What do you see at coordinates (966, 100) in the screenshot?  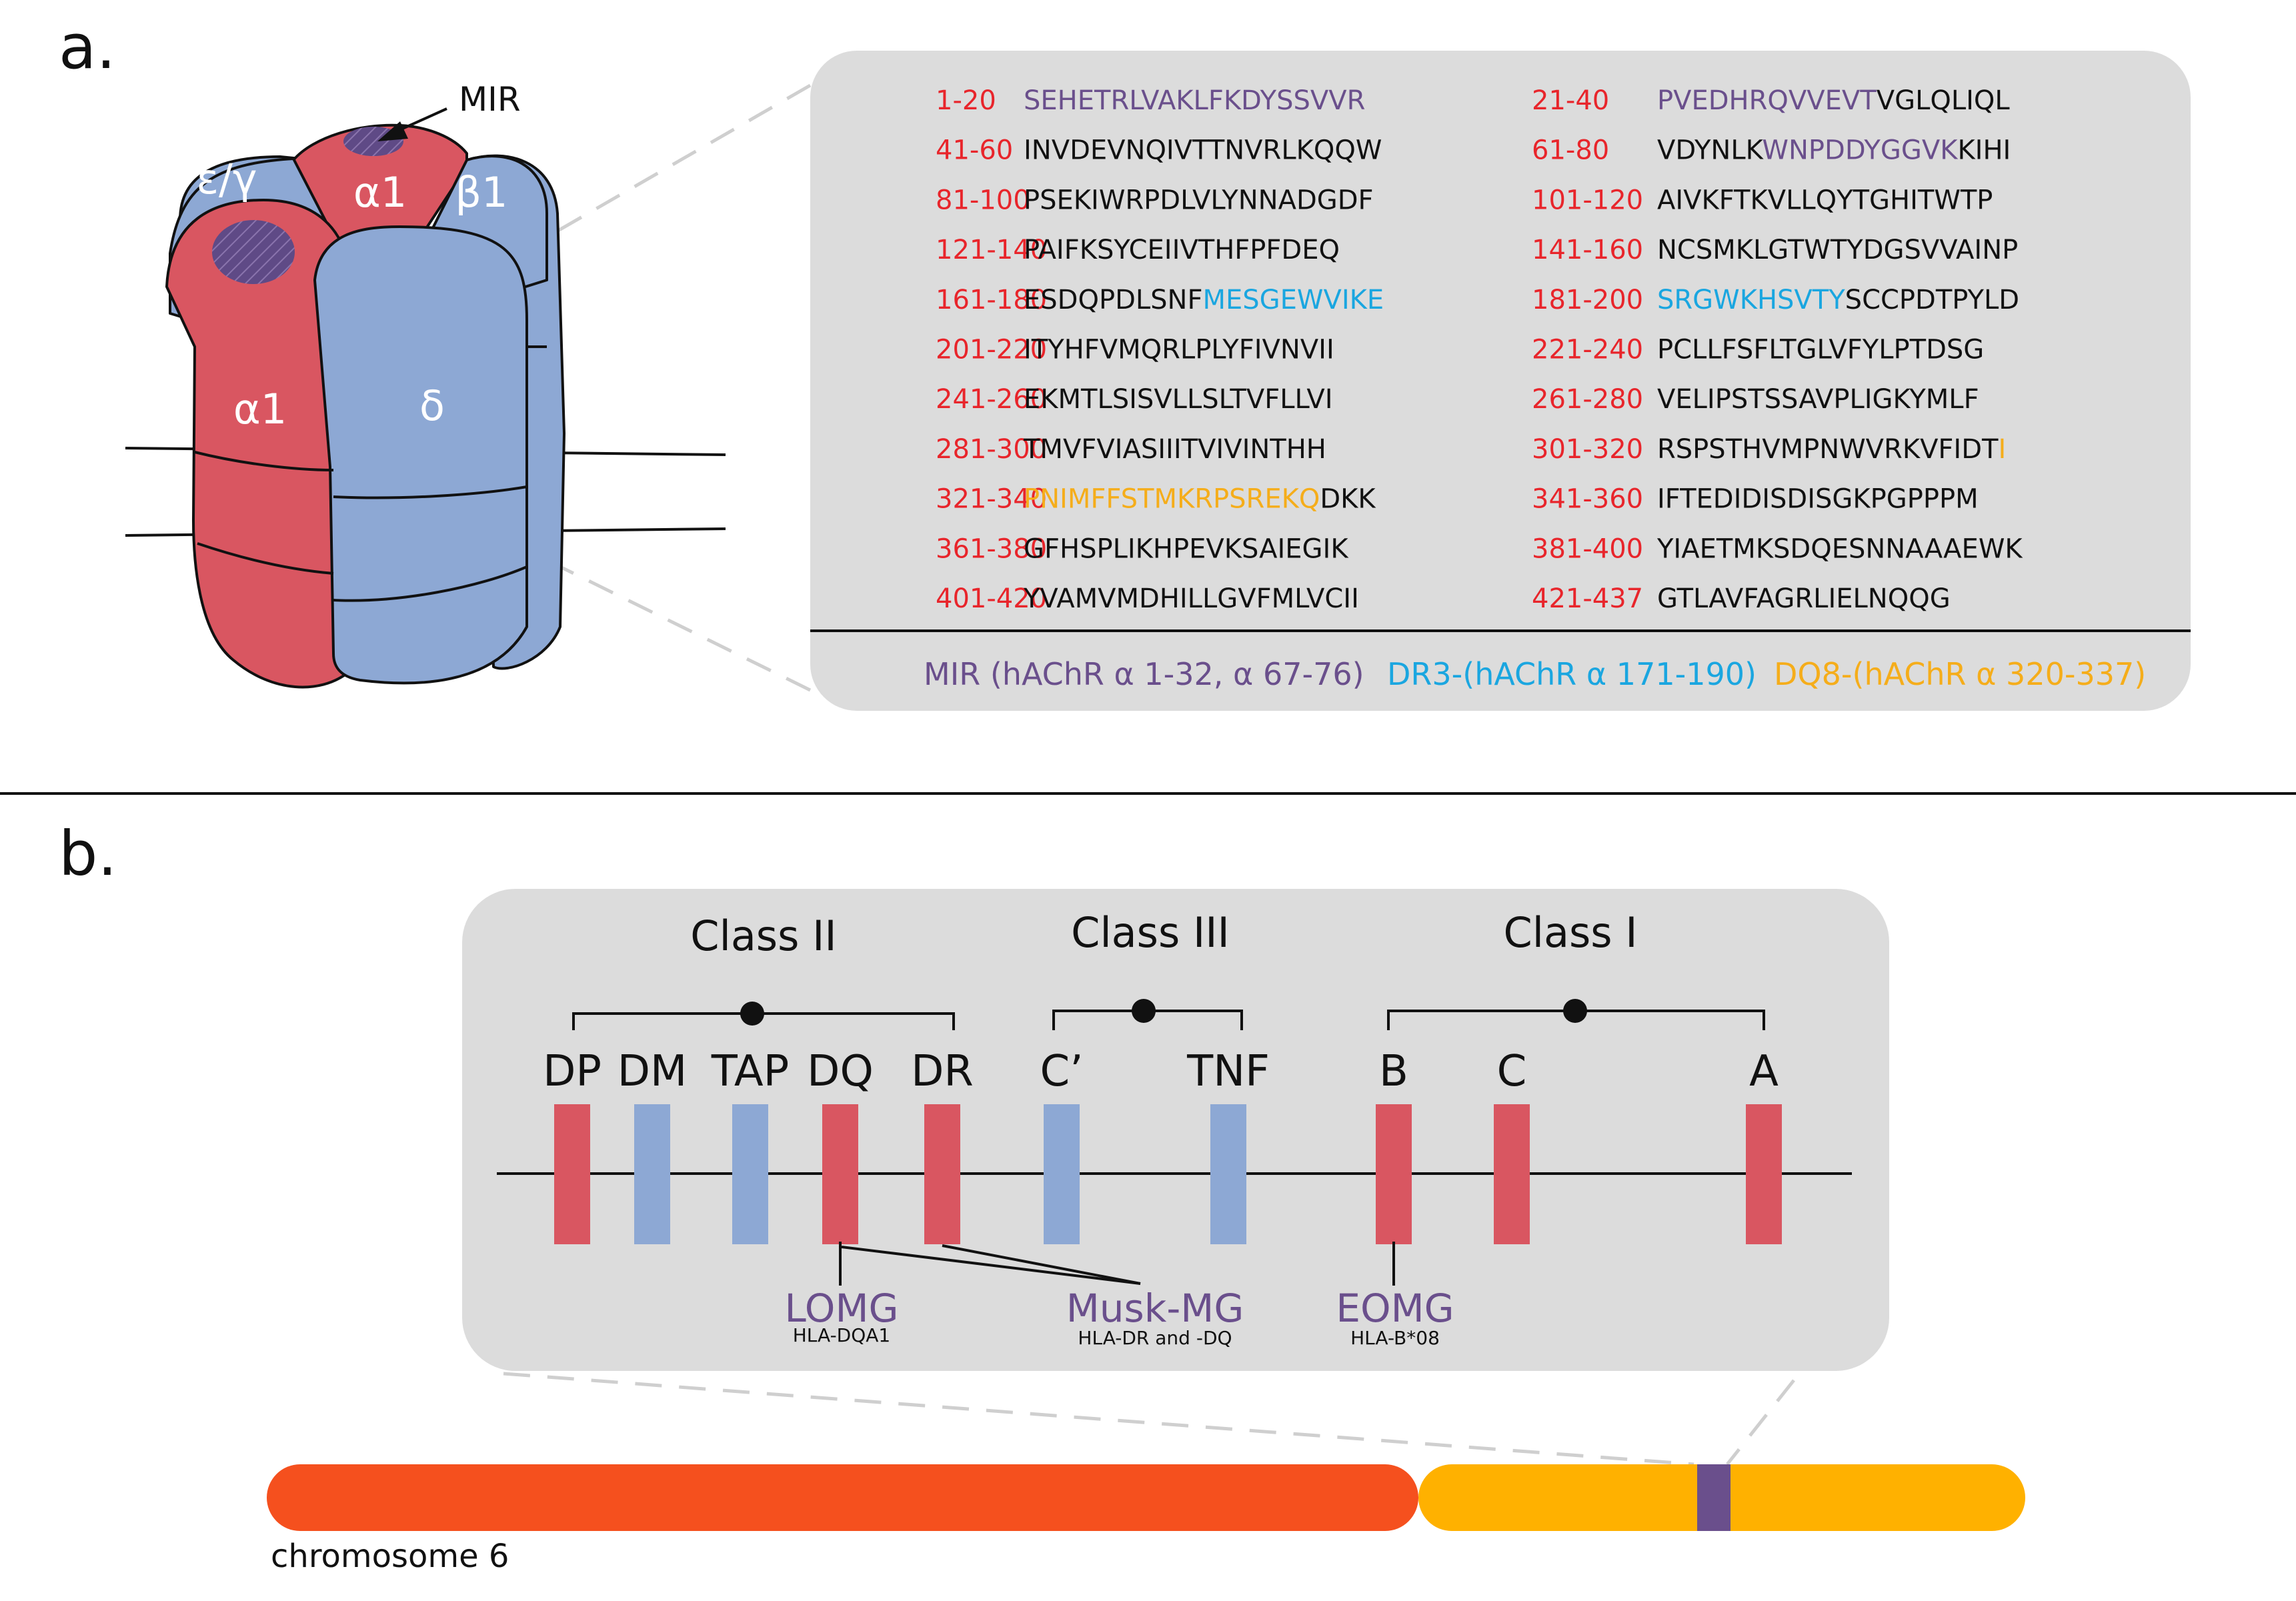 I see `sequence-range: 1-20` at bounding box center [966, 100].